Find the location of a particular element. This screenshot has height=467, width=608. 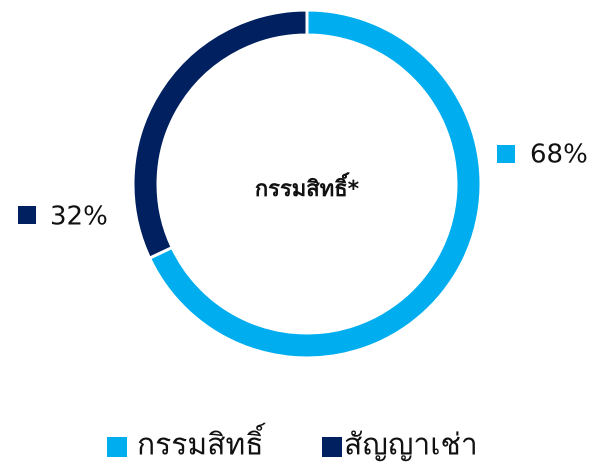

center-label: กรรมสิทธิ์* is located at coordinates (307, 187).